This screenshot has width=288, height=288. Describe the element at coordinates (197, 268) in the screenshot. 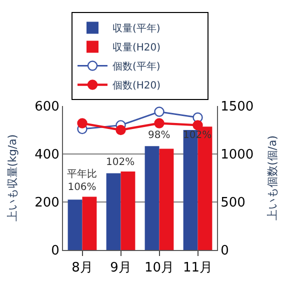

I see `x-tick-label: 11月` at that location.